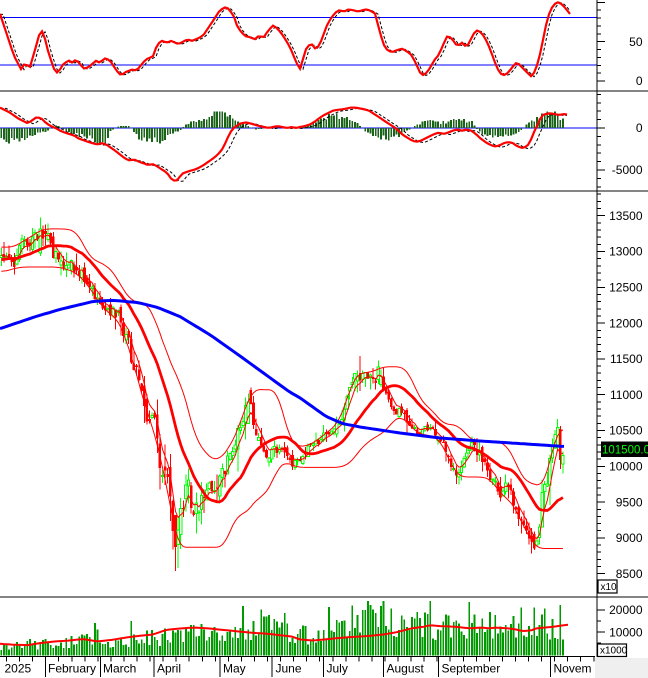 Image resolution: width=648 pixels, height=678 pixels. I want to click on svg-text: September, so click(471, 669).